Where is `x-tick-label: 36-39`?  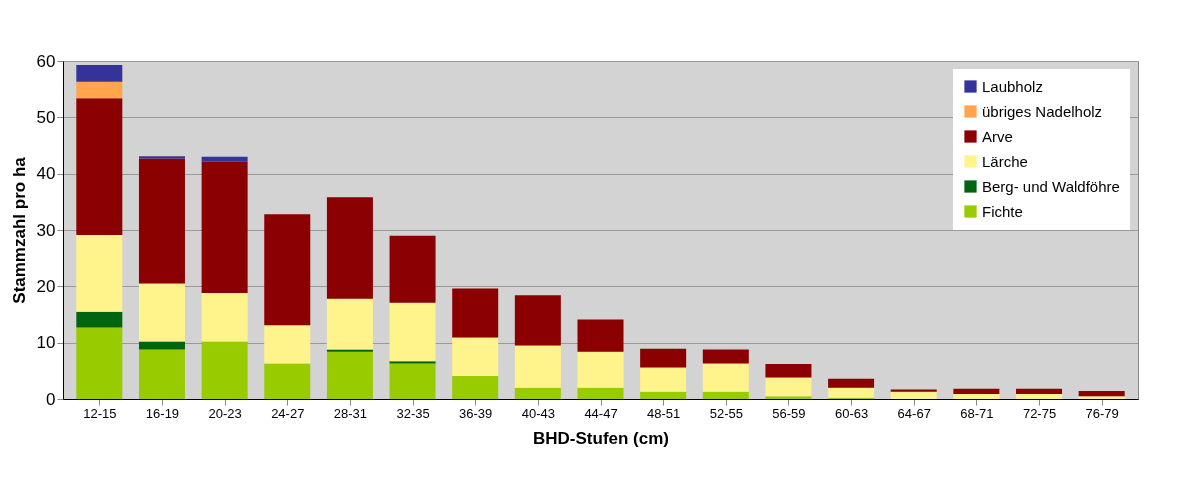 x-tick-label: 36-39 is located at coordinates (476, 413).